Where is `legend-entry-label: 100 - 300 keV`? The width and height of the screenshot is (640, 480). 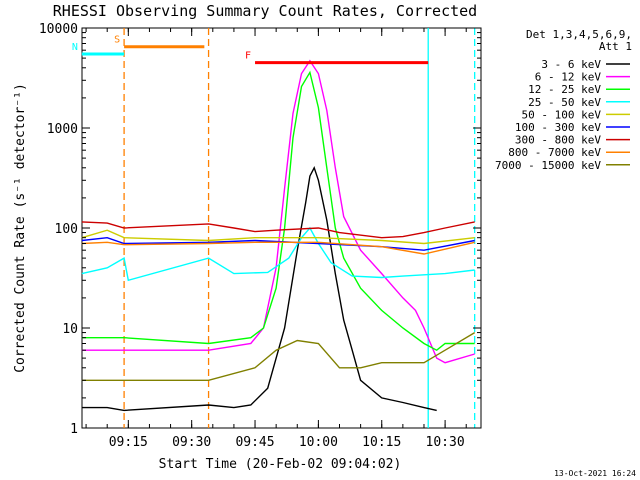
legend-entry-label: 100 - 300 keV is located at coordinates (558, 127).